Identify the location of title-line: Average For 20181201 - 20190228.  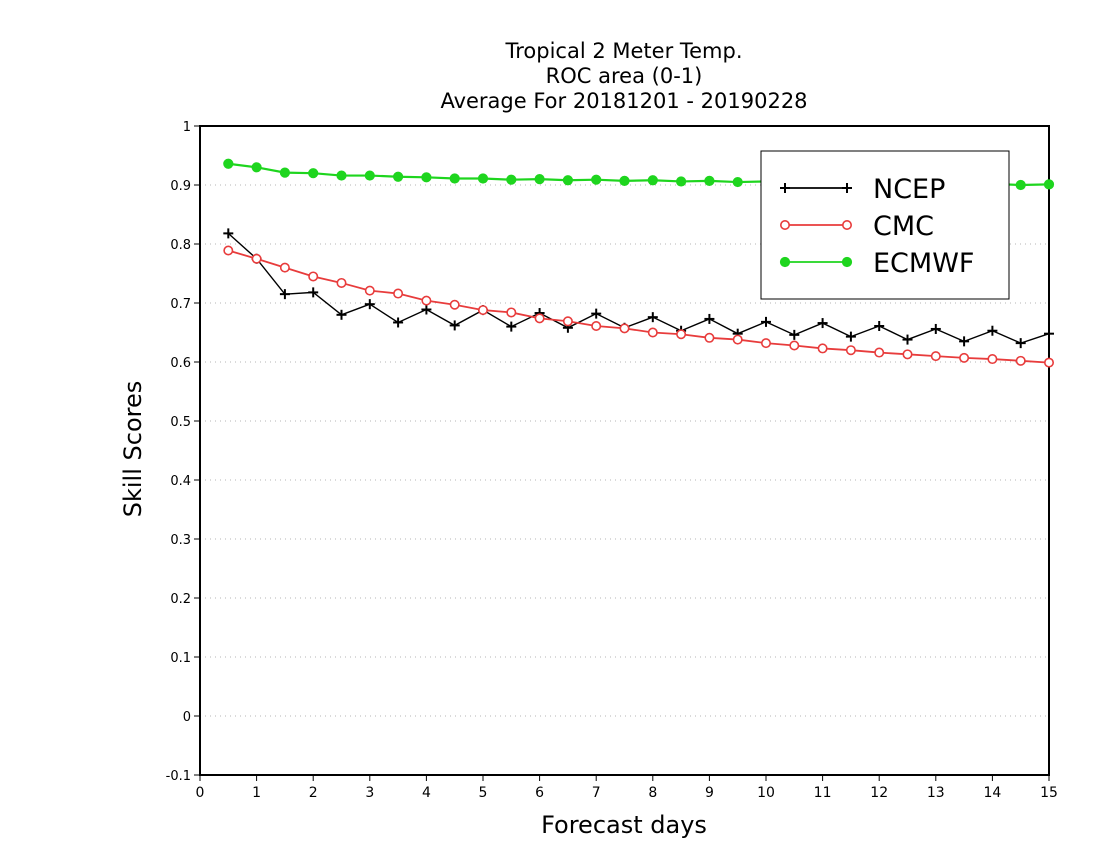
(623, 101).